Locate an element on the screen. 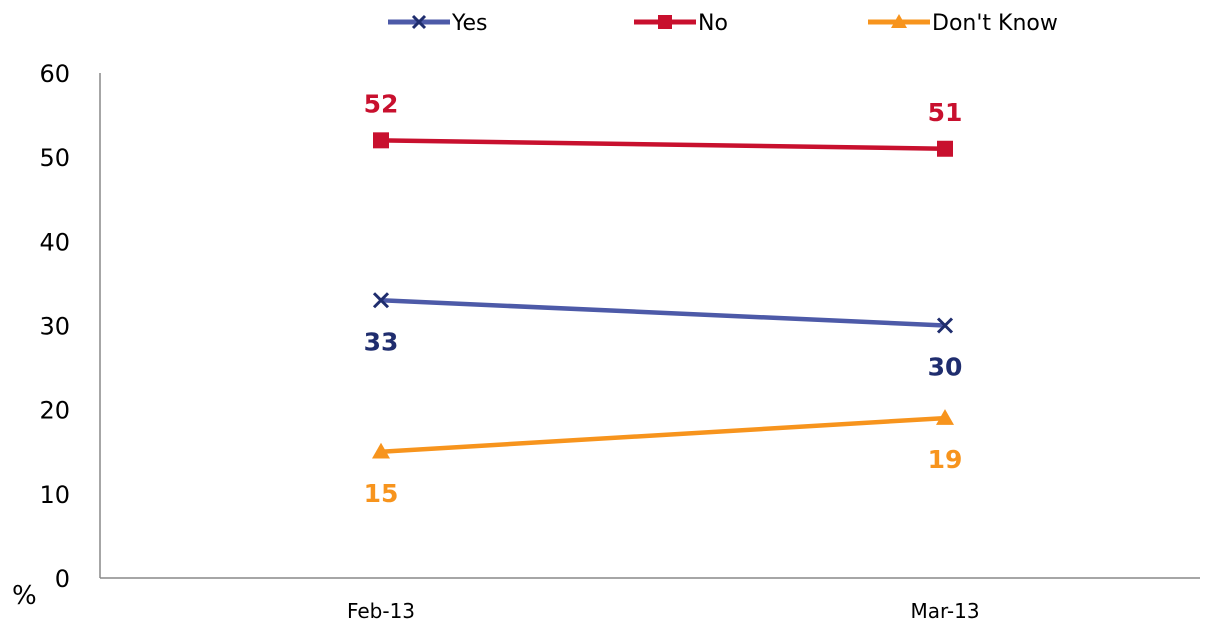 The image size is (1216, 628). data-label: 30 is located at coordinates (945, 367).